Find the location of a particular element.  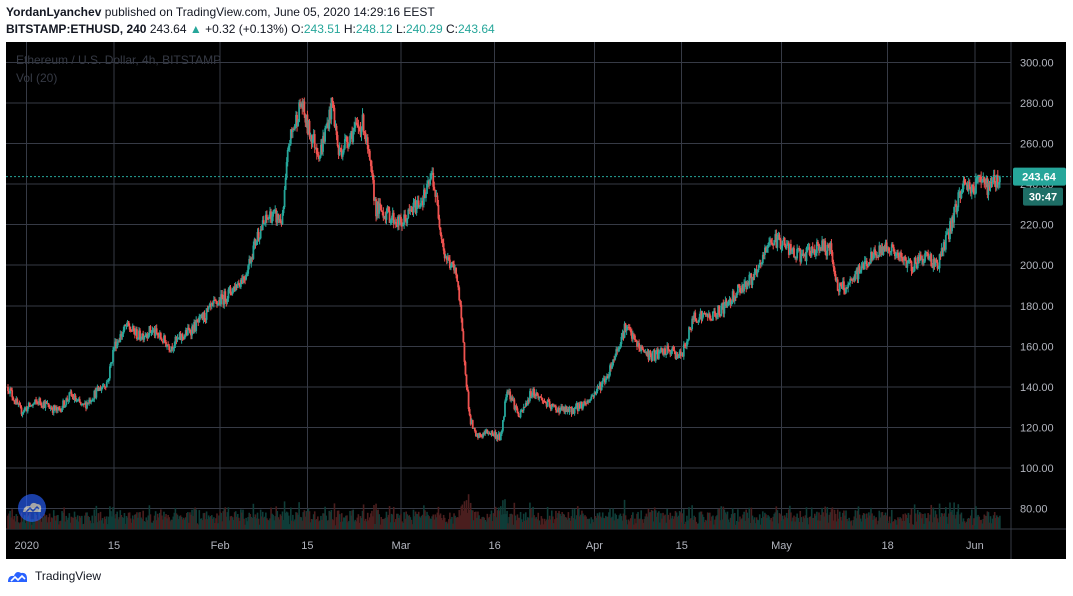

y-tick-label: 280.00 is located at coordinates (1037, 104).